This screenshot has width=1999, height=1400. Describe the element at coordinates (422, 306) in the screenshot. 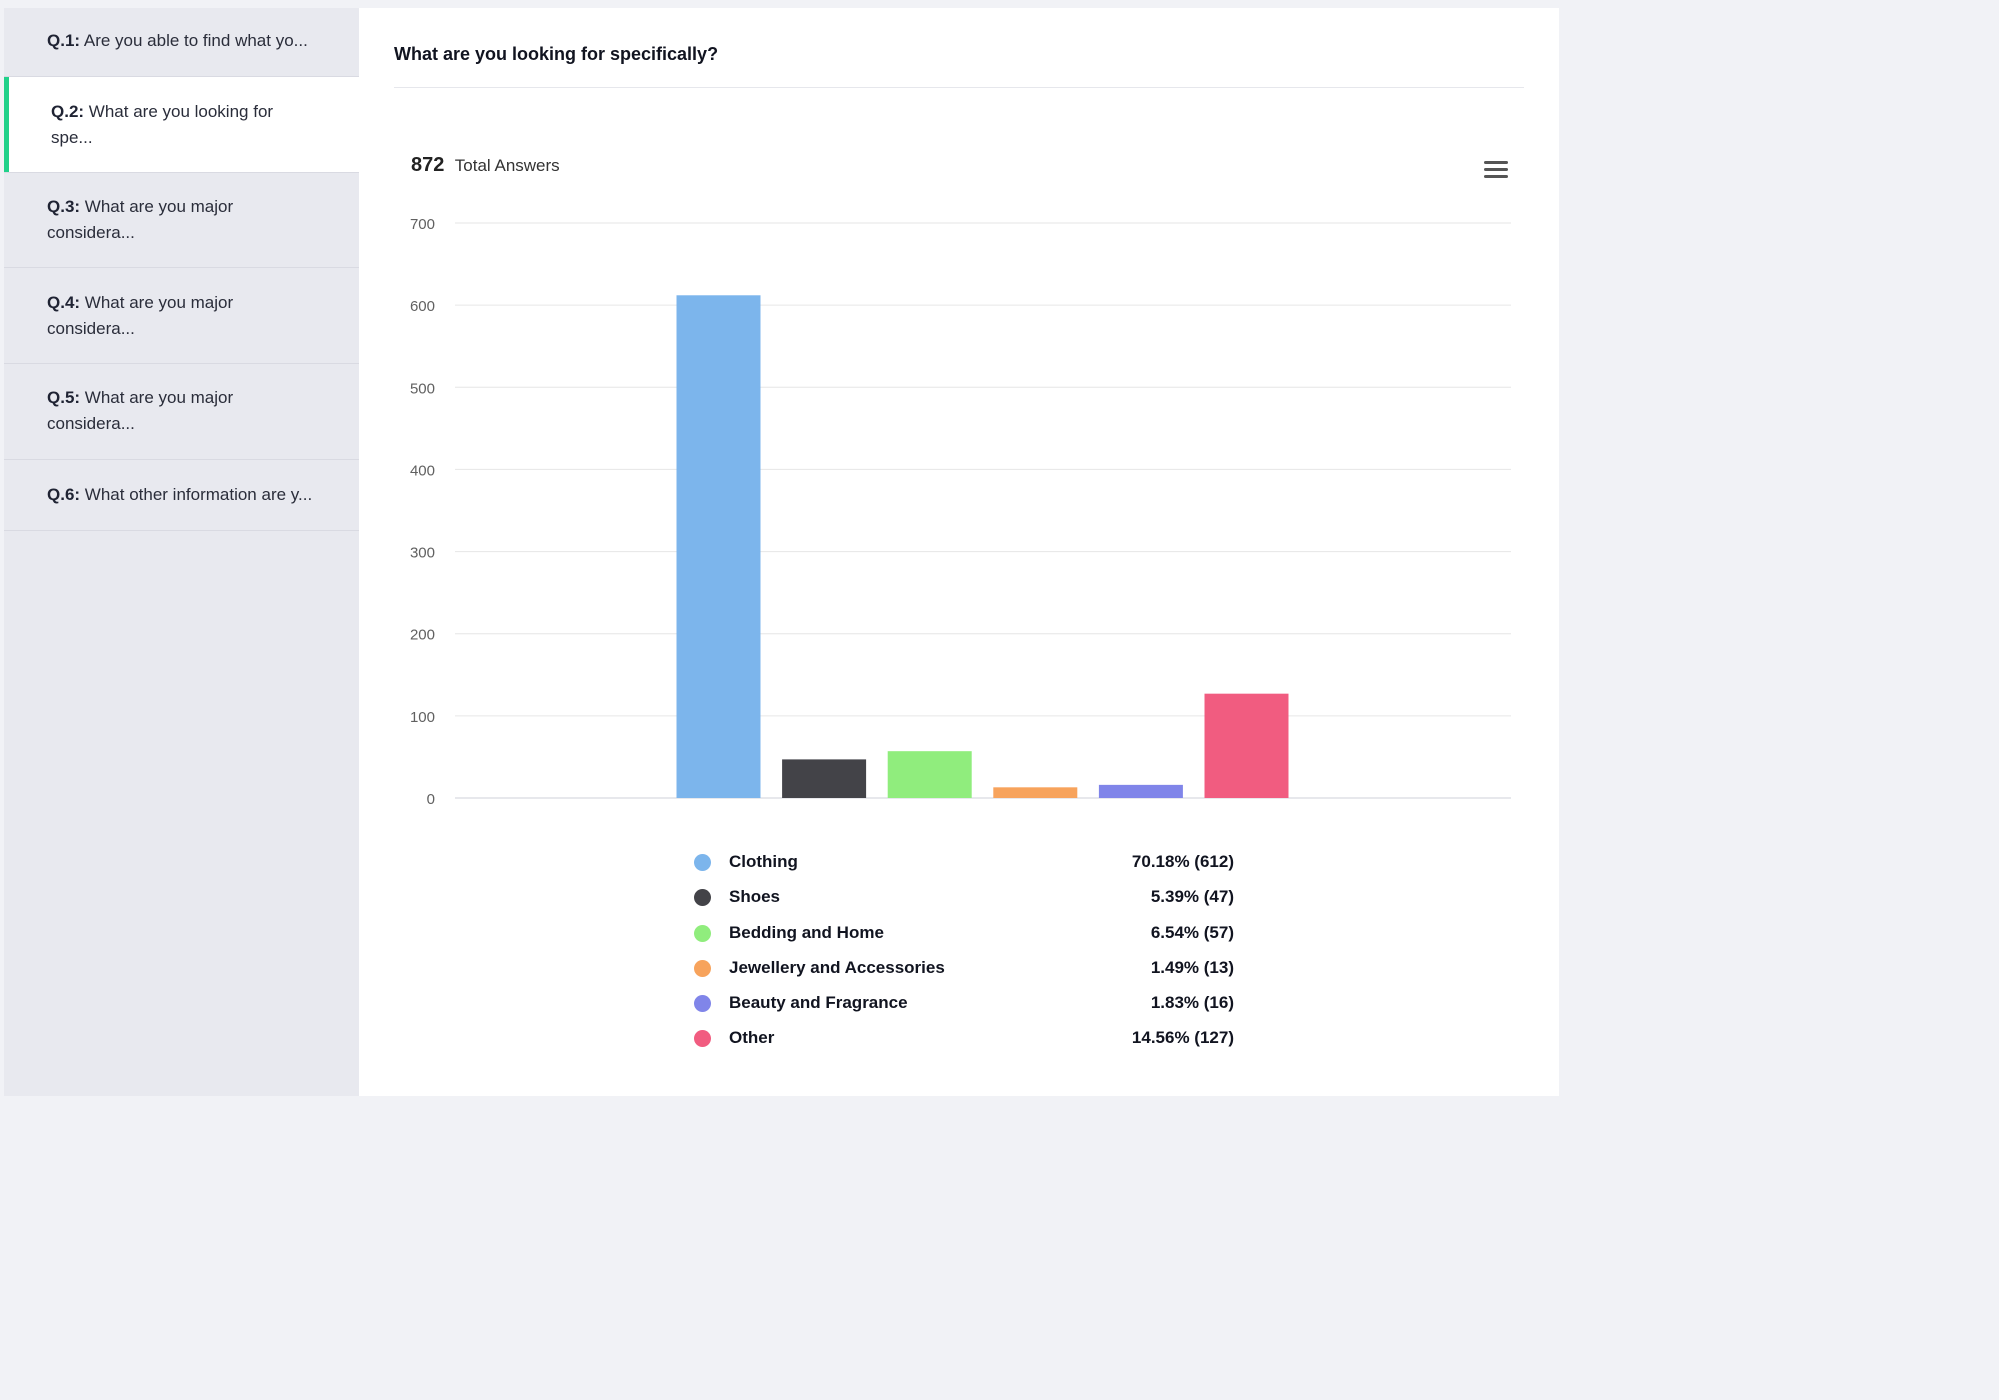

I see `y-tick-label: 600` at that location.